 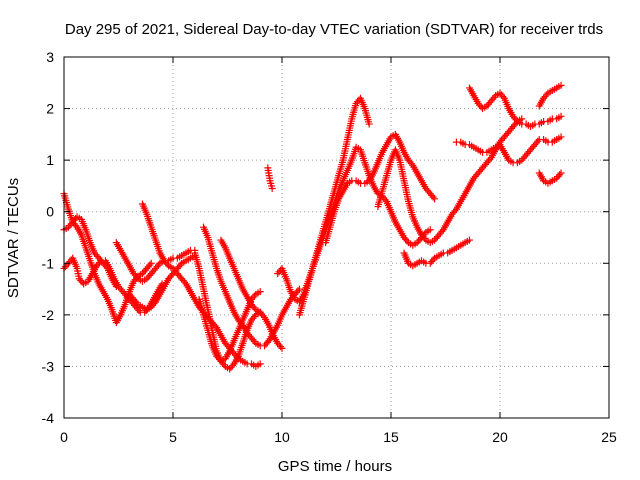 I want to click on x-tick-label: 25, so click(x=609, y=437).